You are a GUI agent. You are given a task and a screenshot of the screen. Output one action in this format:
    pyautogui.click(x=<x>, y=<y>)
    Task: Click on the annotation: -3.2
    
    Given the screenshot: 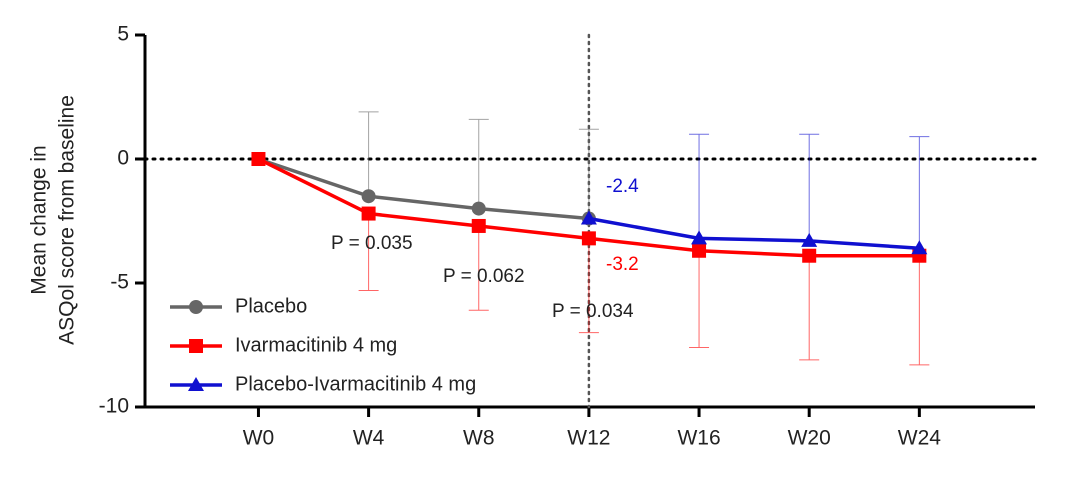 What is the action you would take?
    pyautogui.click(x=622, y=264)
    